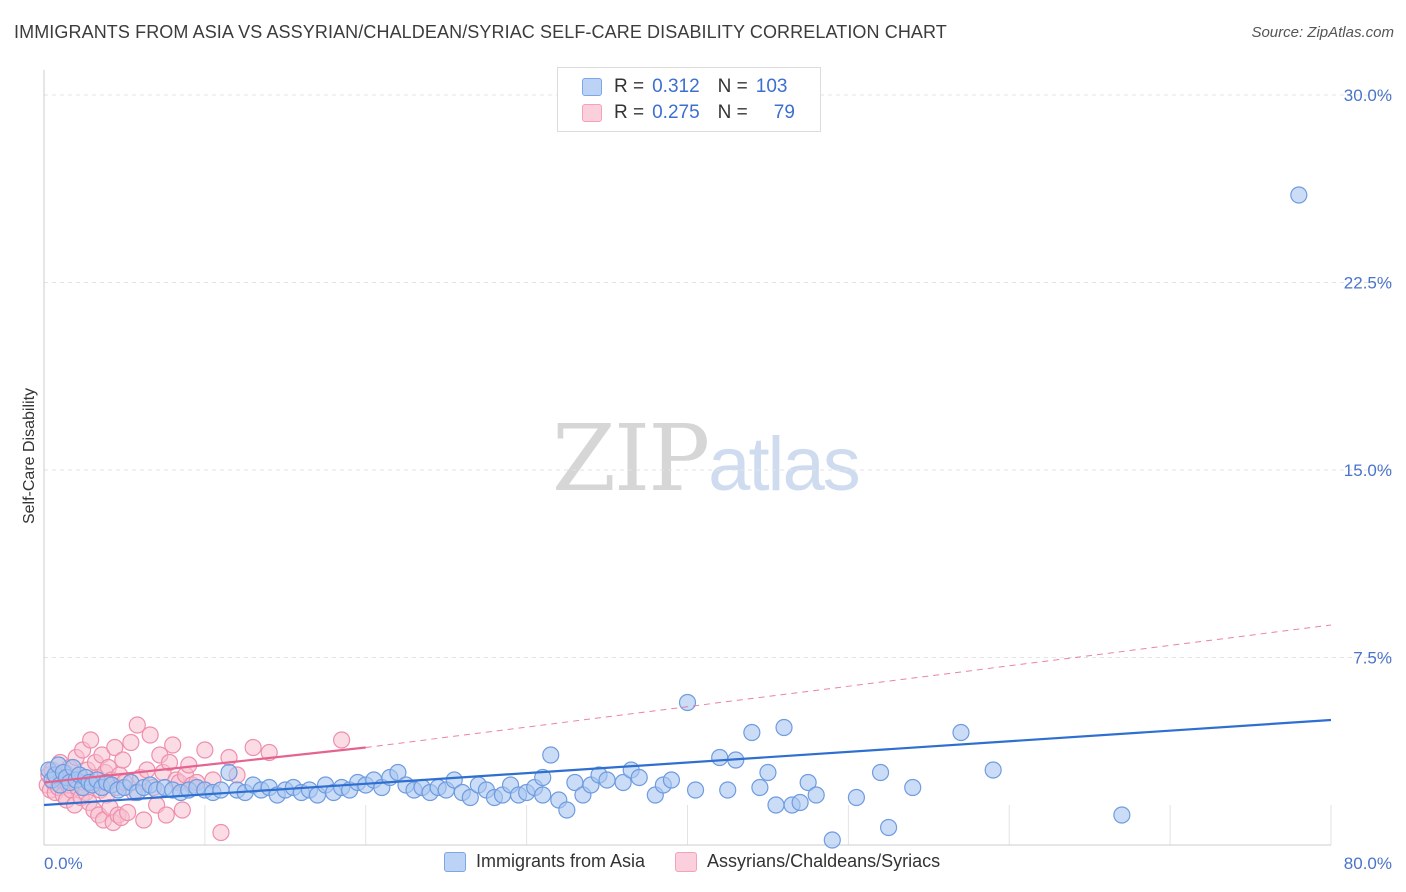  Describe the element at coordinates (676, 112) in the screenshot. I see `legend-r-value: 0.275` at that location.